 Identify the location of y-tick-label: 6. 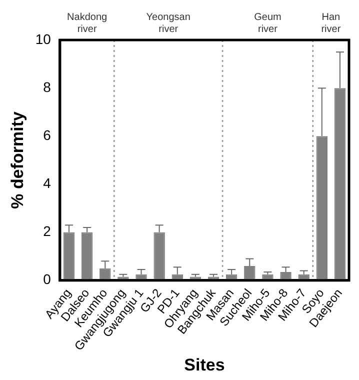
(47, 135).